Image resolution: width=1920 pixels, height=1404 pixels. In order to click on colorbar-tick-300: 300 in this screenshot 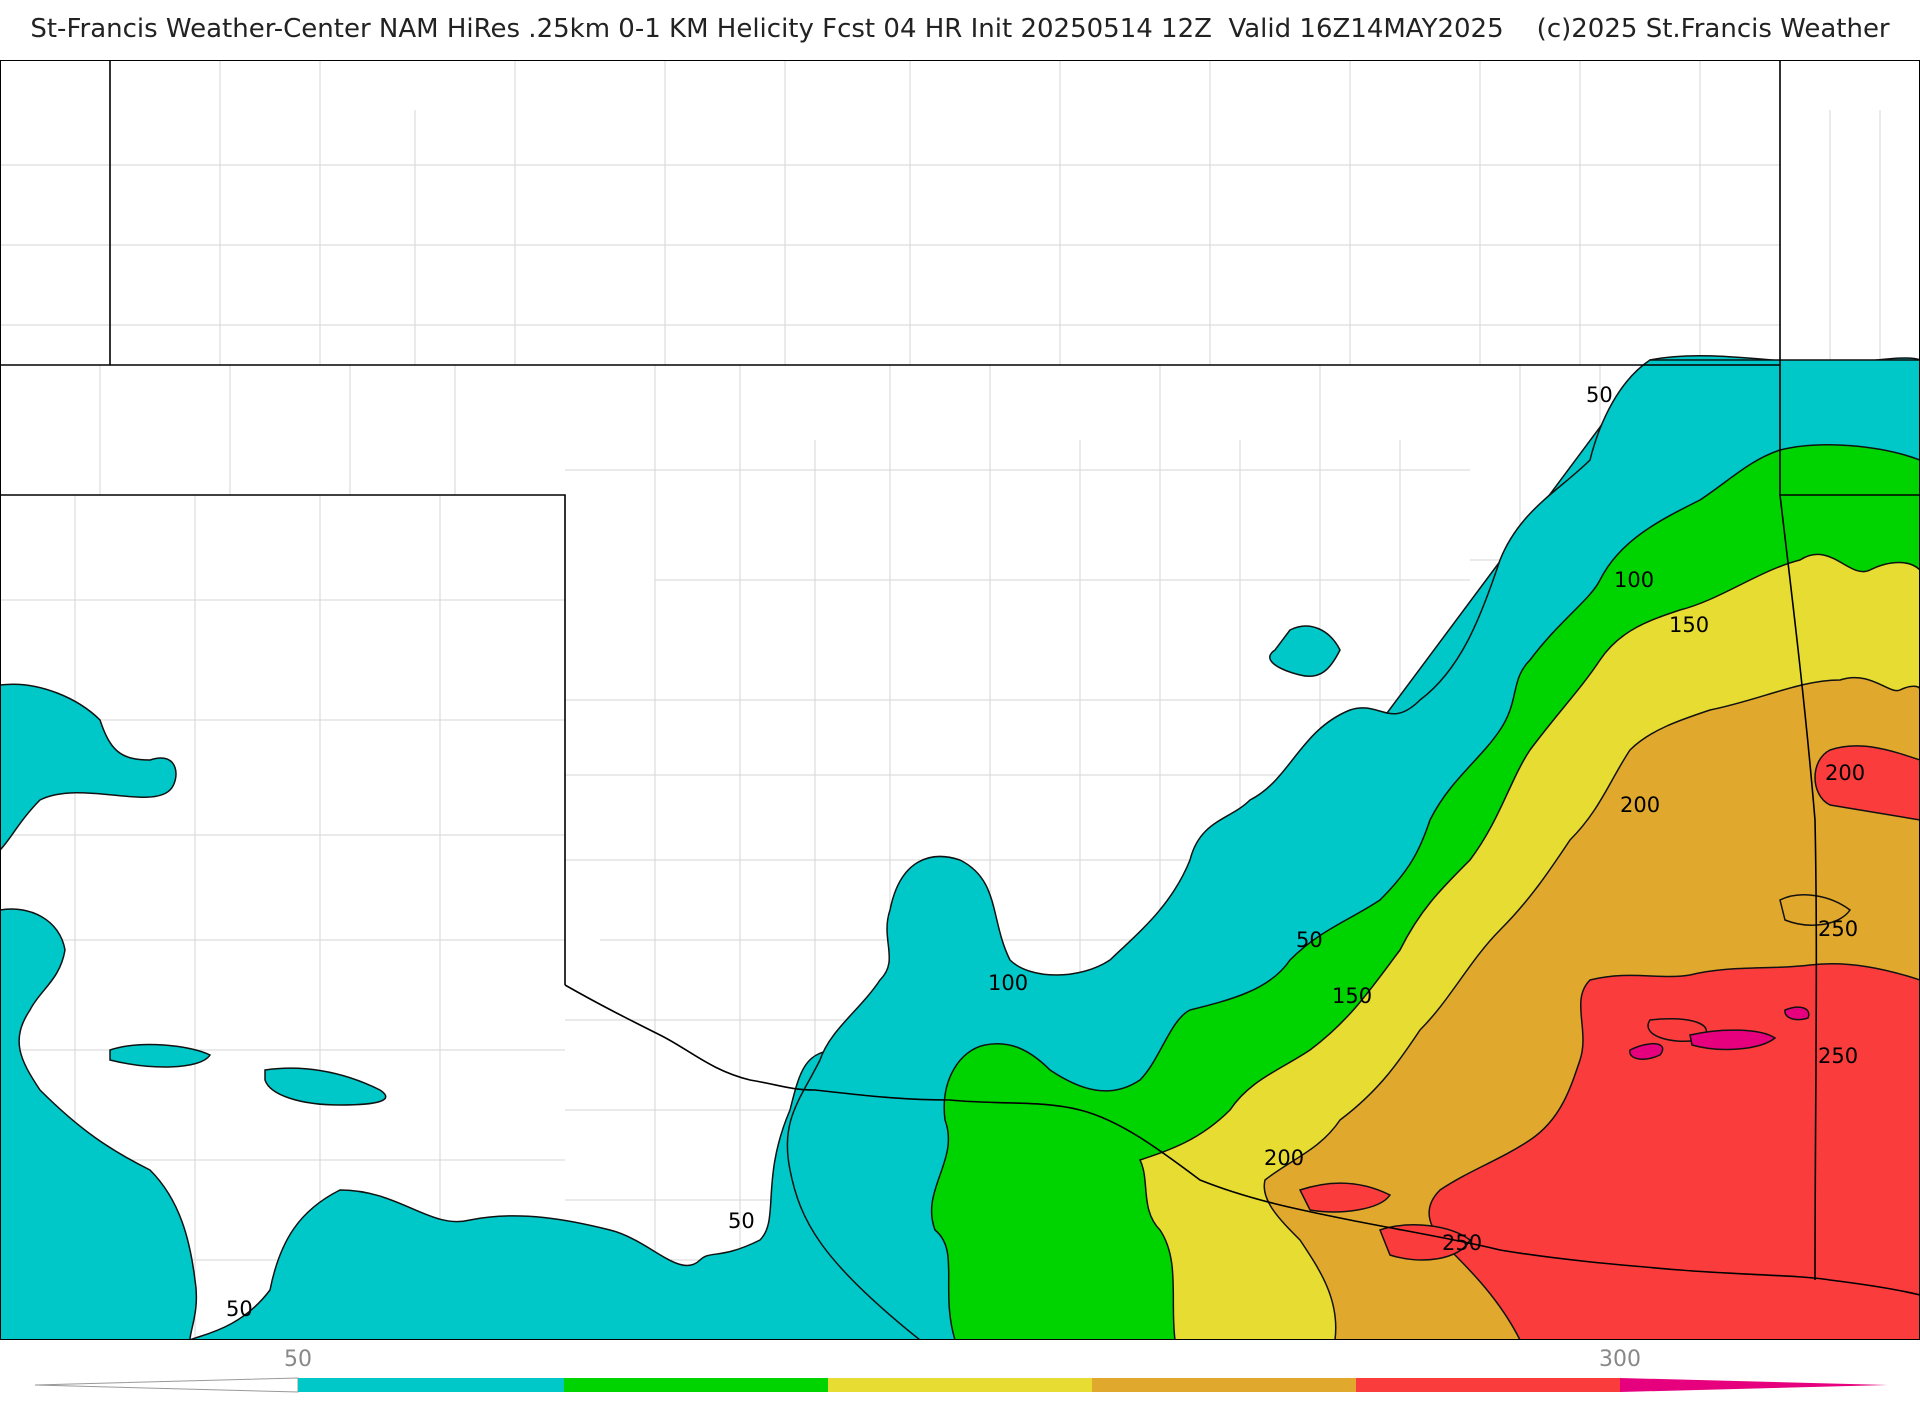, I will do `click(1620, 1359)`.